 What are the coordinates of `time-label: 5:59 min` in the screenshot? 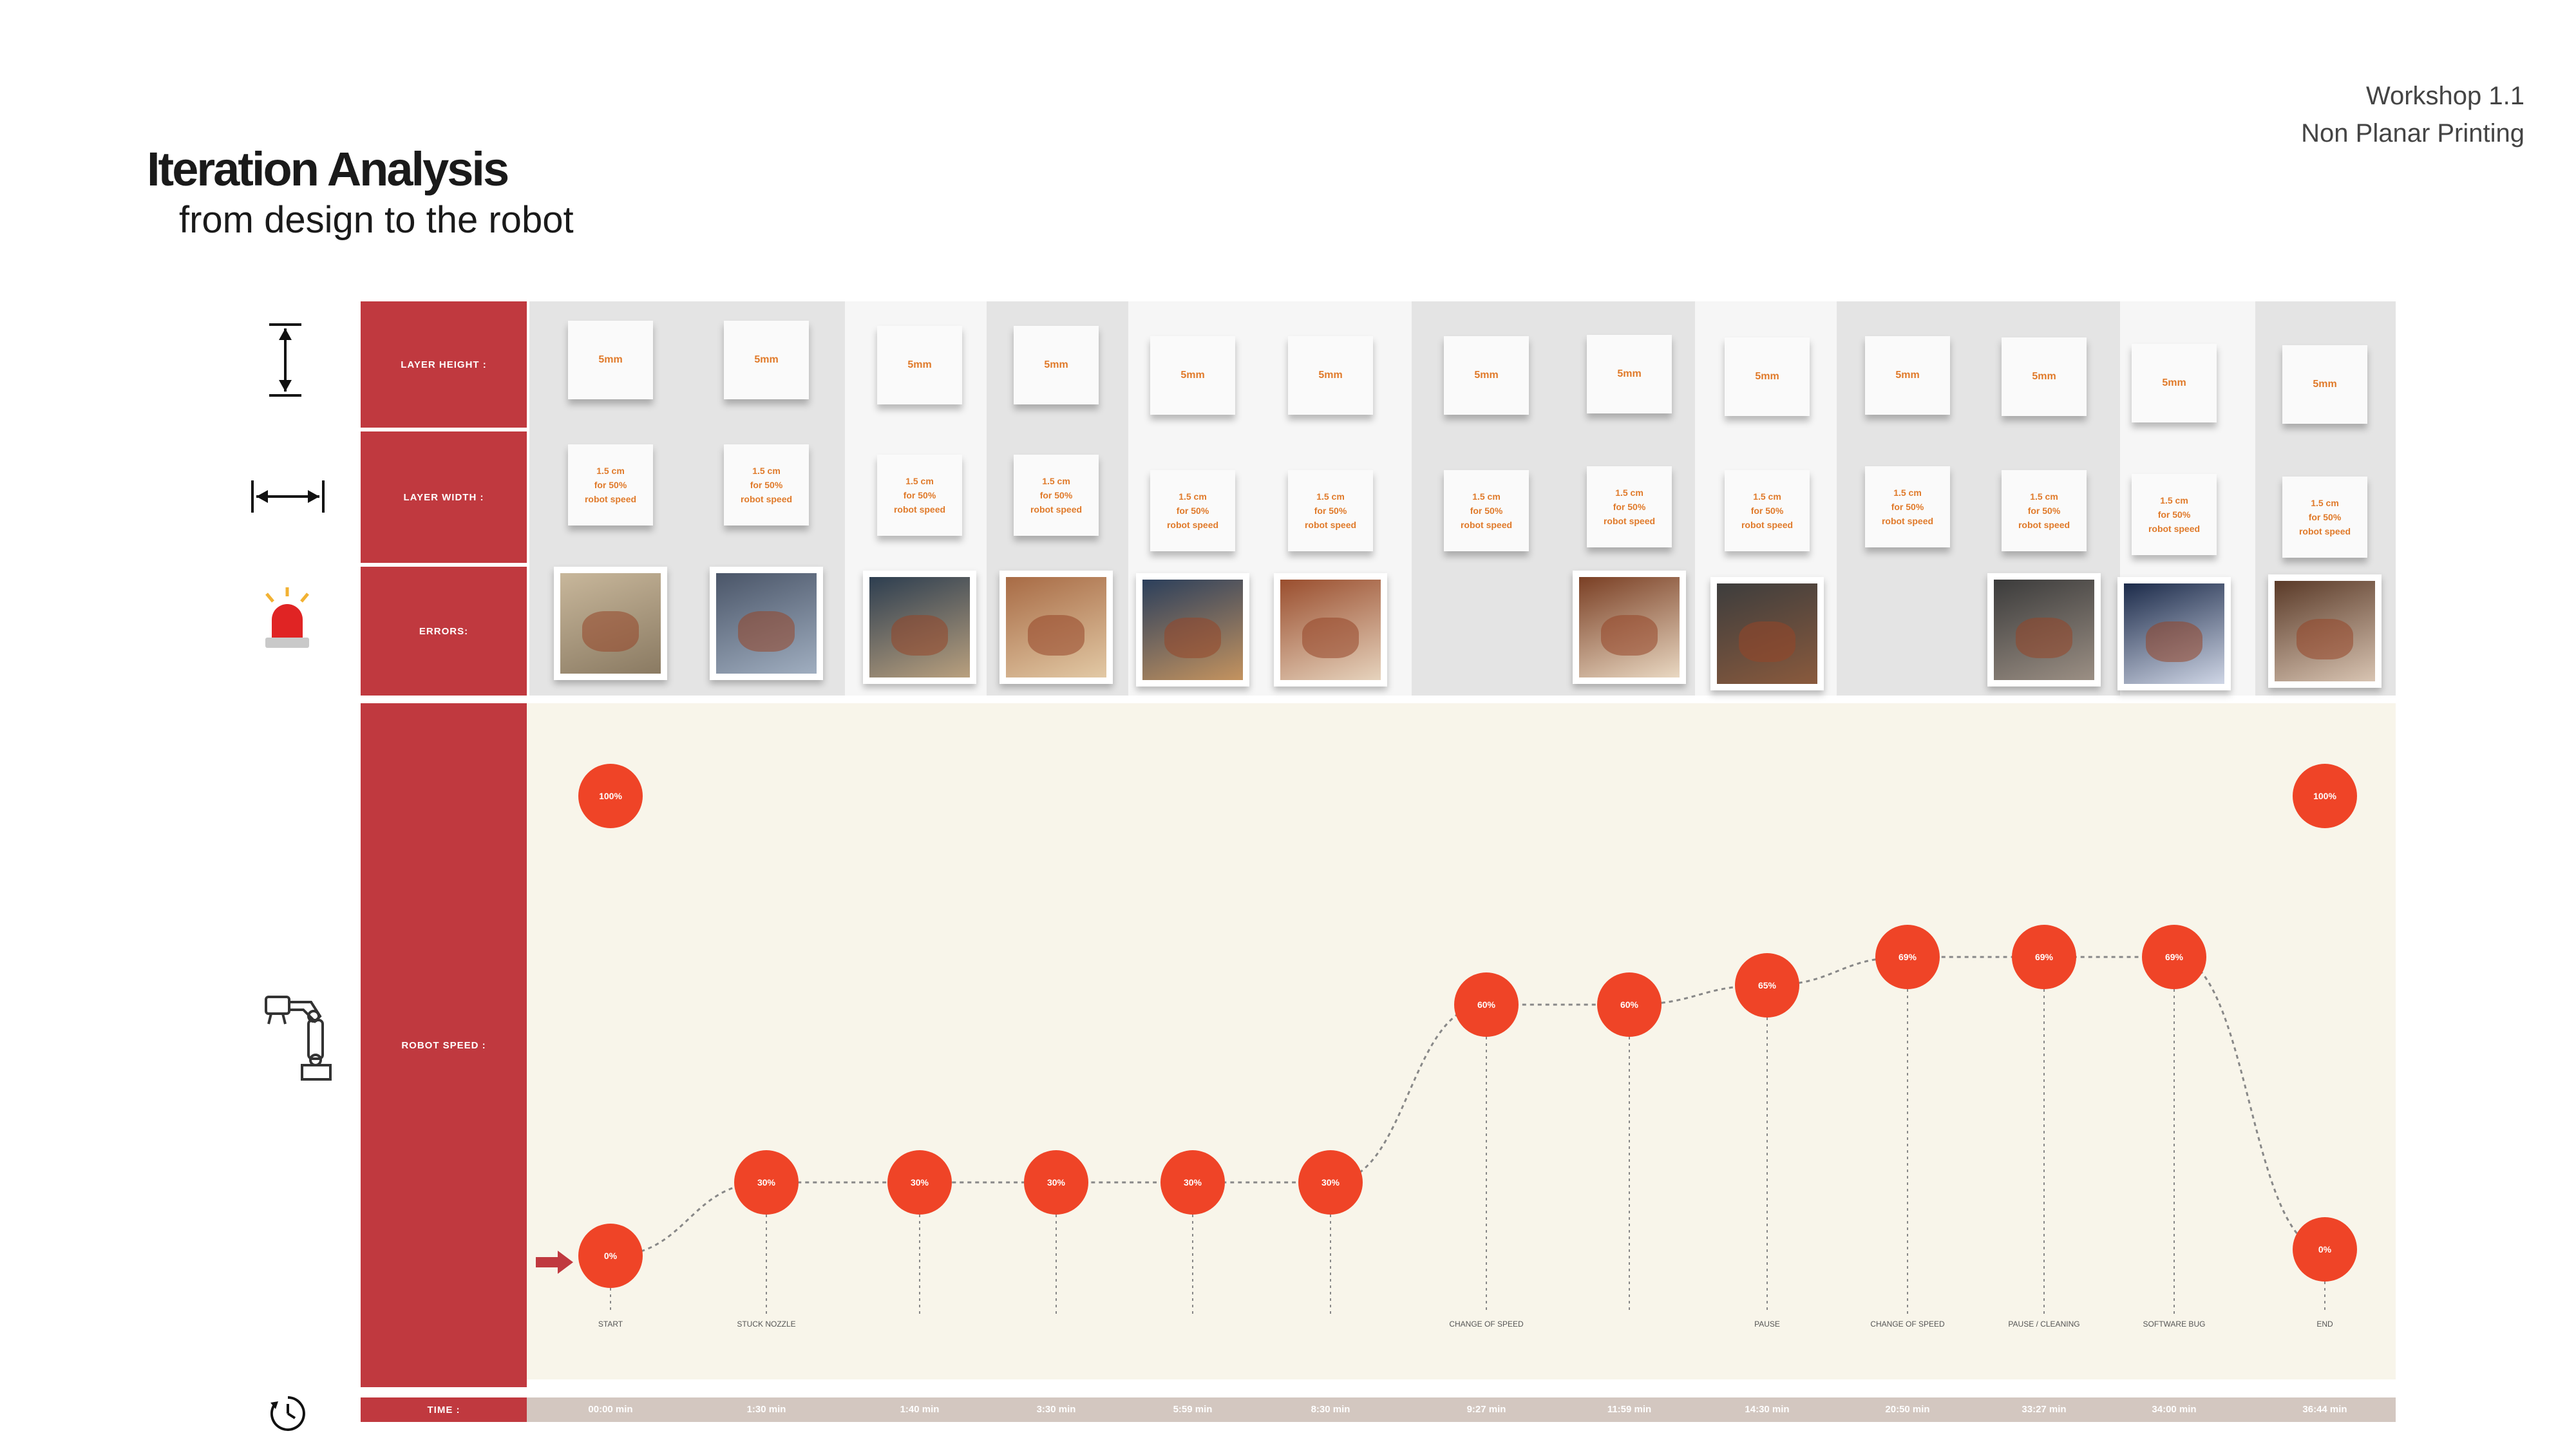 It's located at (1193, 1409).